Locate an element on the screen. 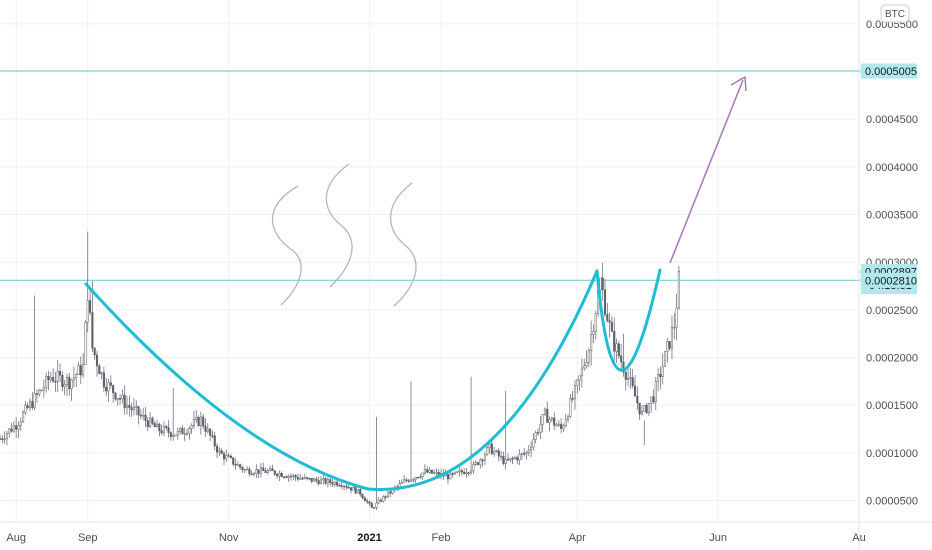 This screenshot has width=932, height=550. y-tick-label: 0.0000500 is located at coordinates (892, 502).